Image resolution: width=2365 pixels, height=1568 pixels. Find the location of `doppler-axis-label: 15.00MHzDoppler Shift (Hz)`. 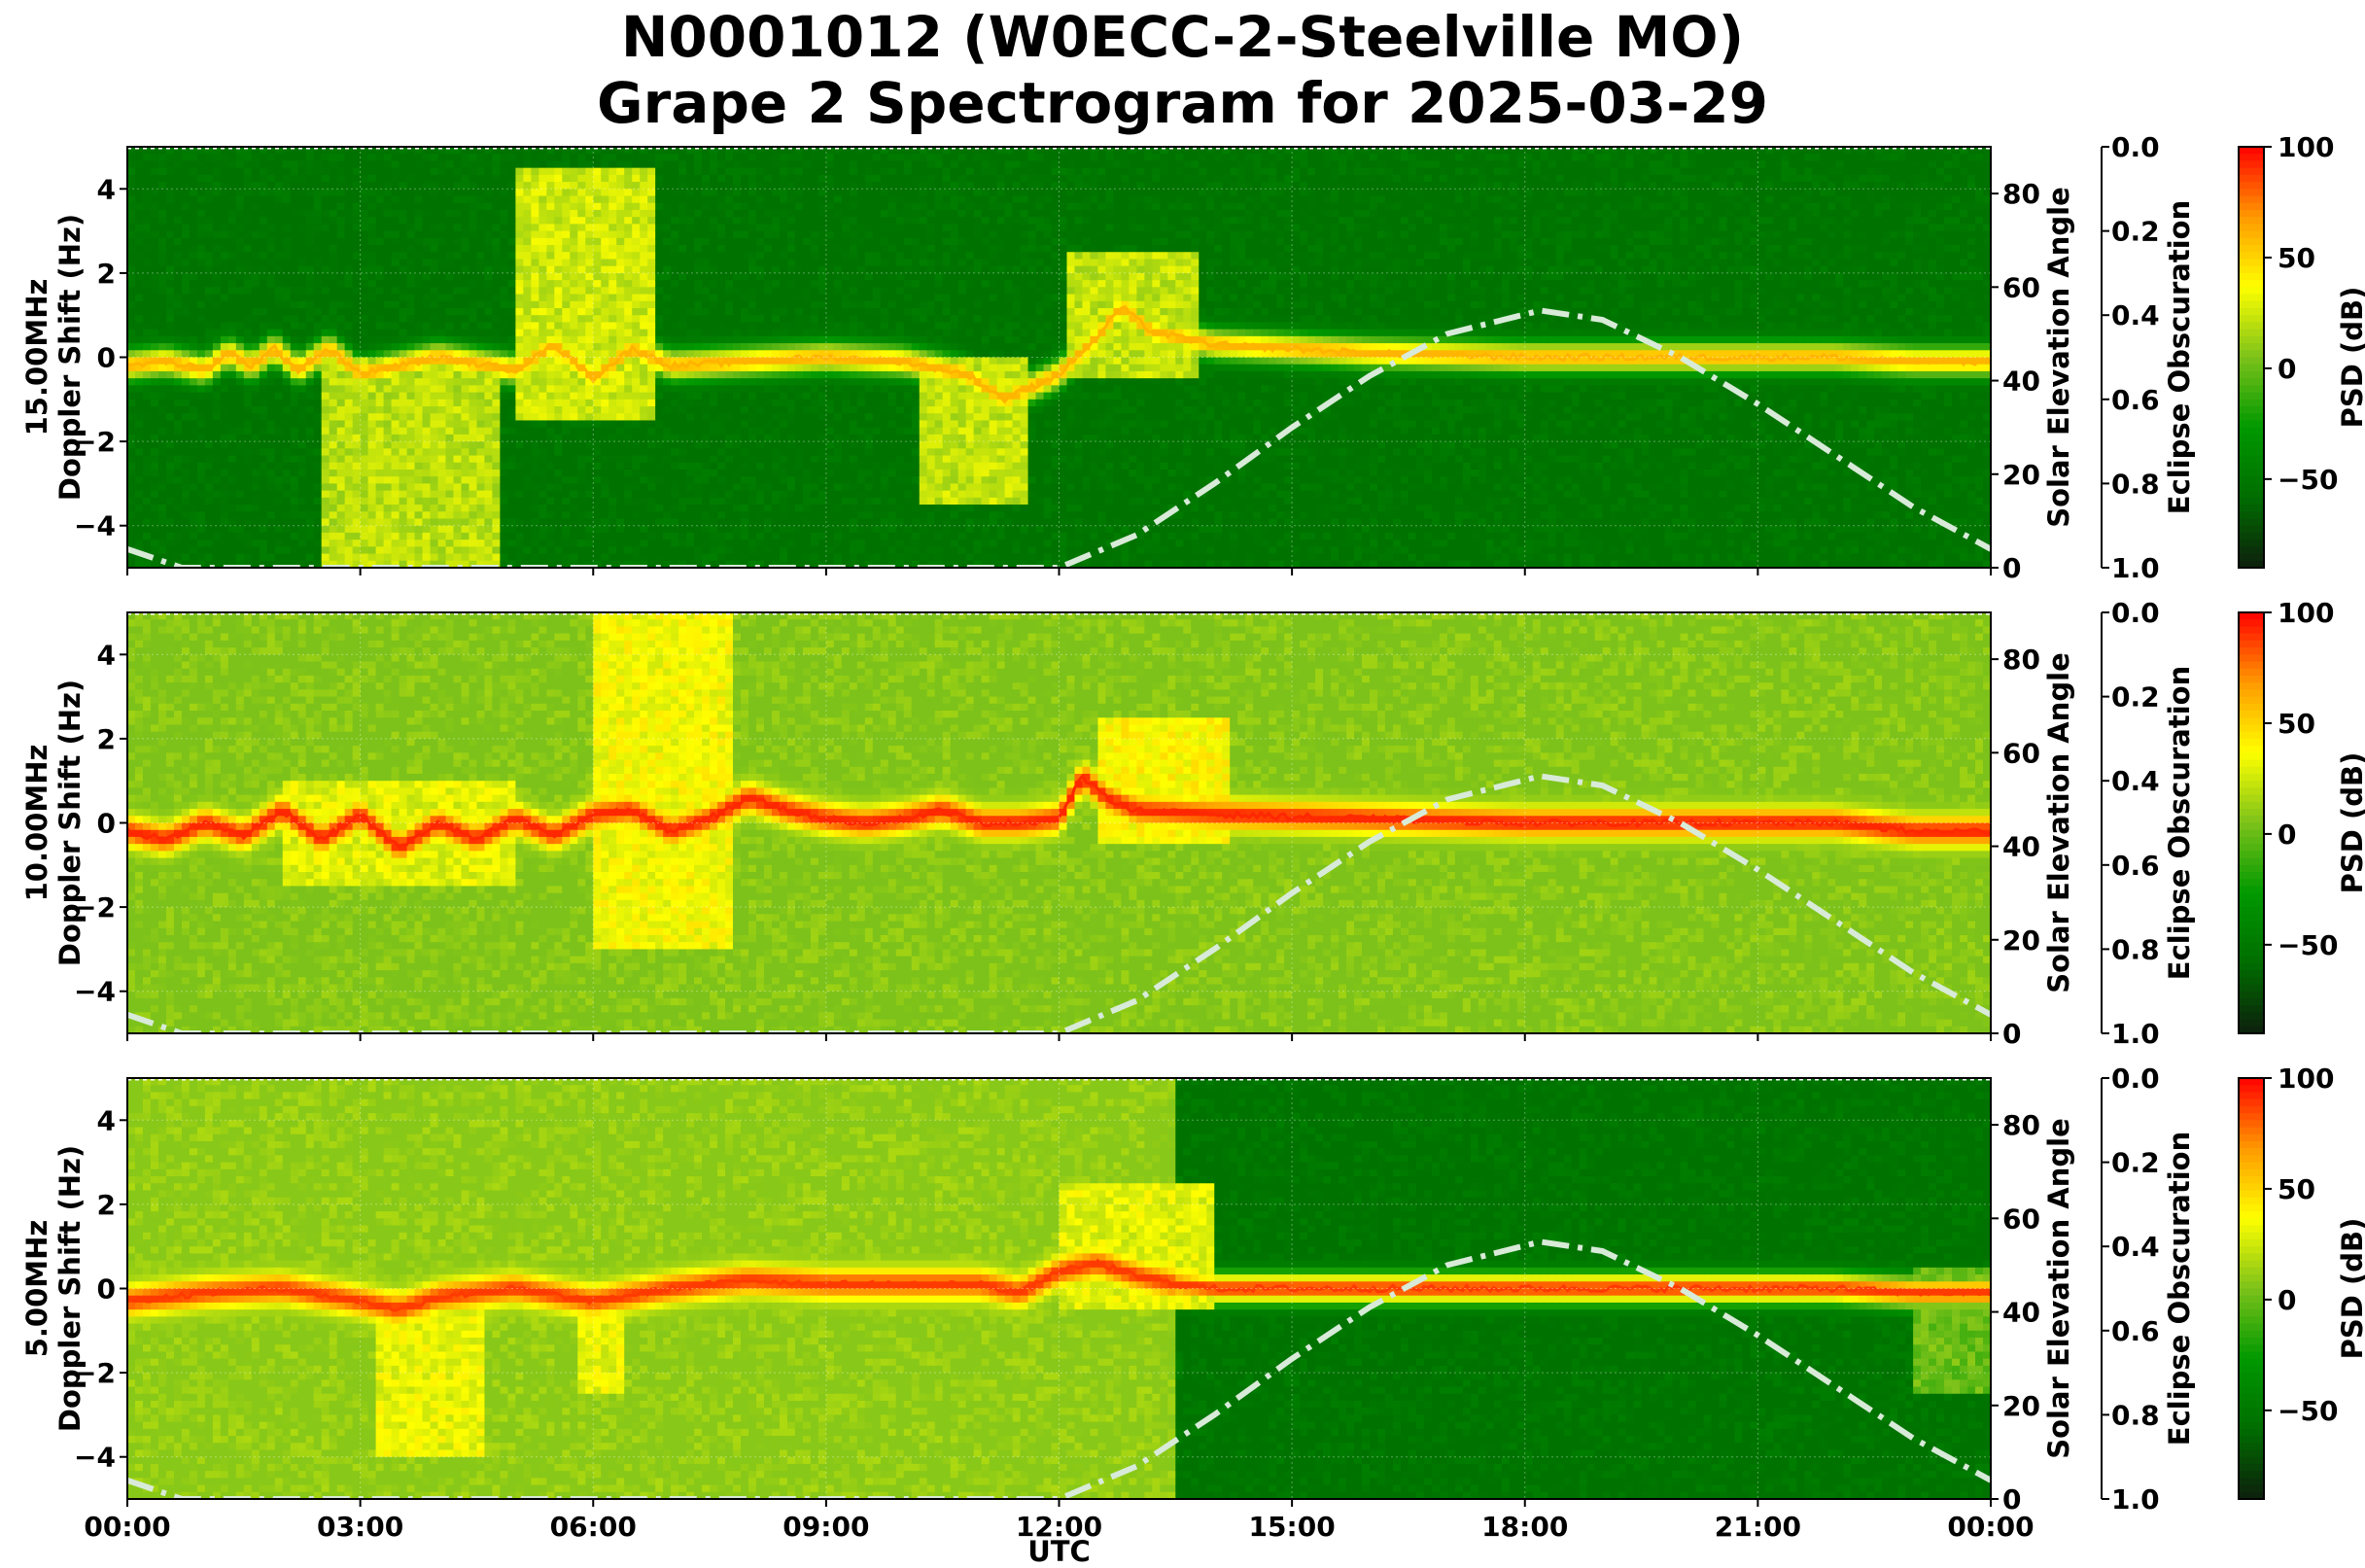

doppler-axis-label: 15.00MHzDoppler Shift (Hz) is located at coordinates (53, 357).